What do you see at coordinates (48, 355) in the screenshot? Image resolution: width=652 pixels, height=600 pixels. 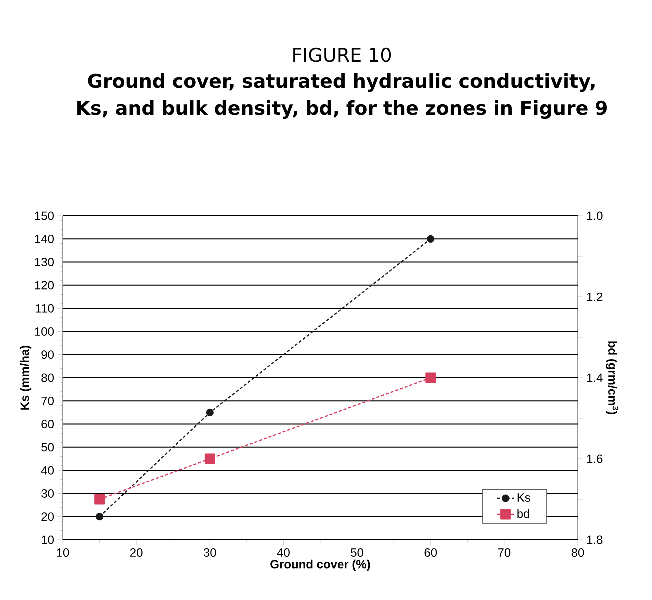 I see `y-tick-label: 90` at bounding box center [48, 355].